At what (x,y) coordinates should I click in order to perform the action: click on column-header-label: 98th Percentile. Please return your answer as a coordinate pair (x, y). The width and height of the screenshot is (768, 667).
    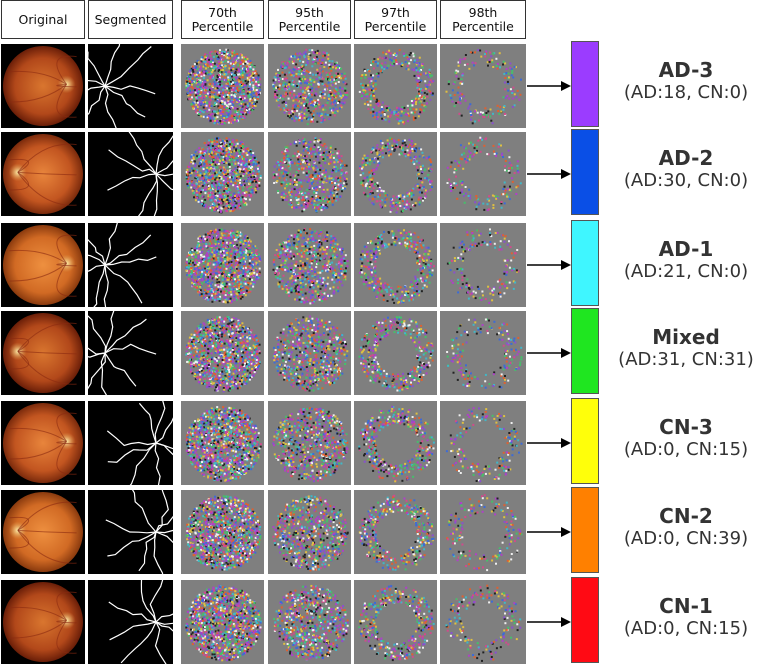
    Looking at the image, I should click on (483, 19).